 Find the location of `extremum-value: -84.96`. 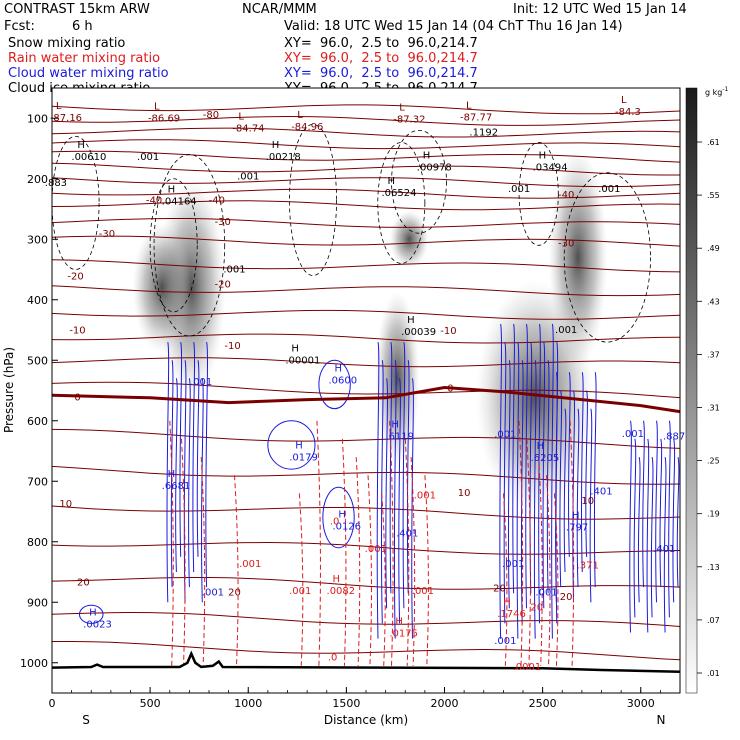

extremum-value: -84.96 is located at coordinates (307, 127).